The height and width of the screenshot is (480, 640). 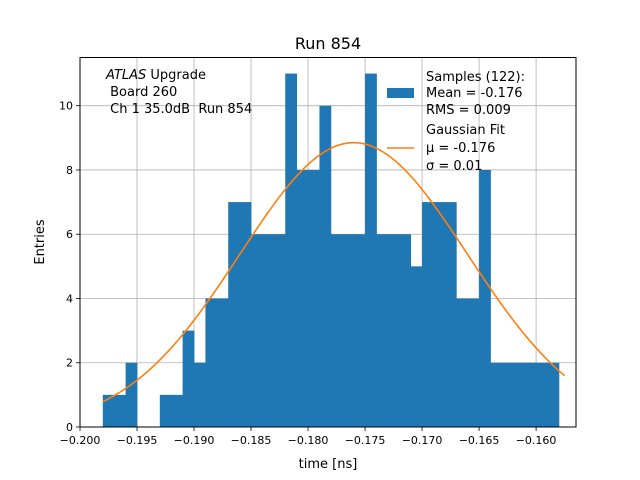 What do you see at coordinates (468, 110) in the screenshot?
I see `legend-samples-line-3: RMS = 0.009` at bounding box center [468, 110].